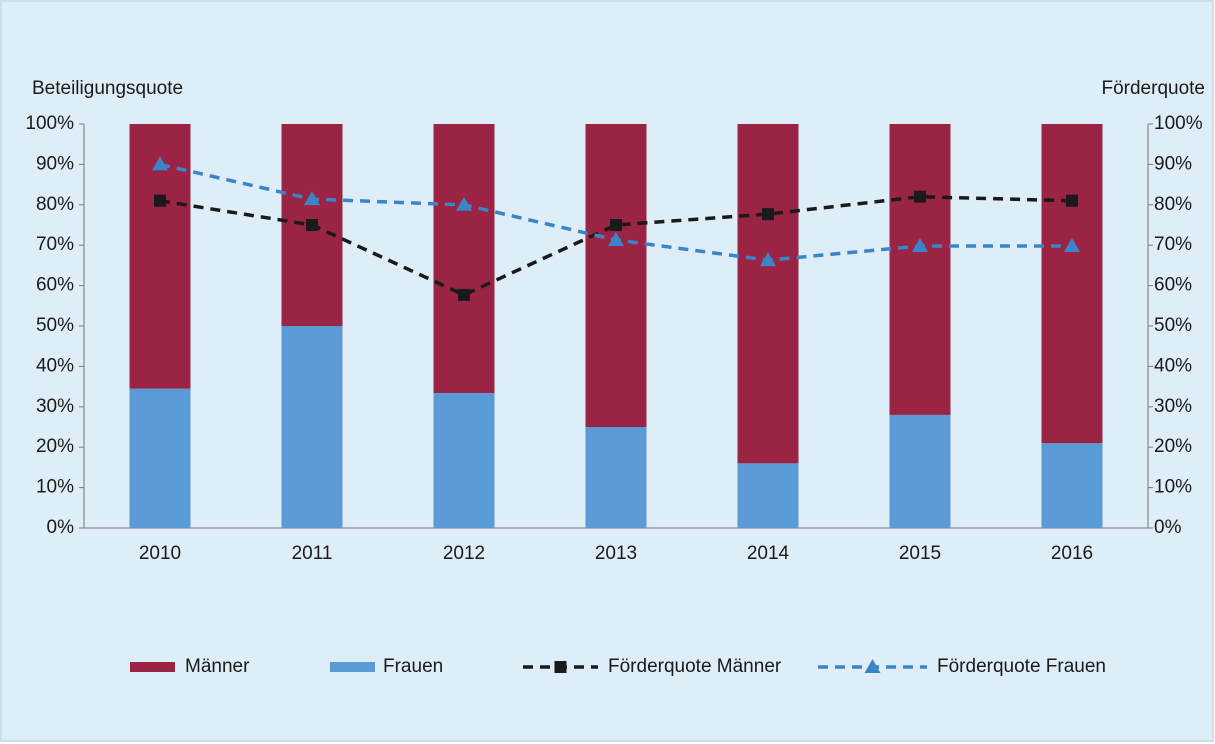 This screenshot has height=744, width=1215. I want to click on y2-tick-label: 50%, so click(1173, 325).